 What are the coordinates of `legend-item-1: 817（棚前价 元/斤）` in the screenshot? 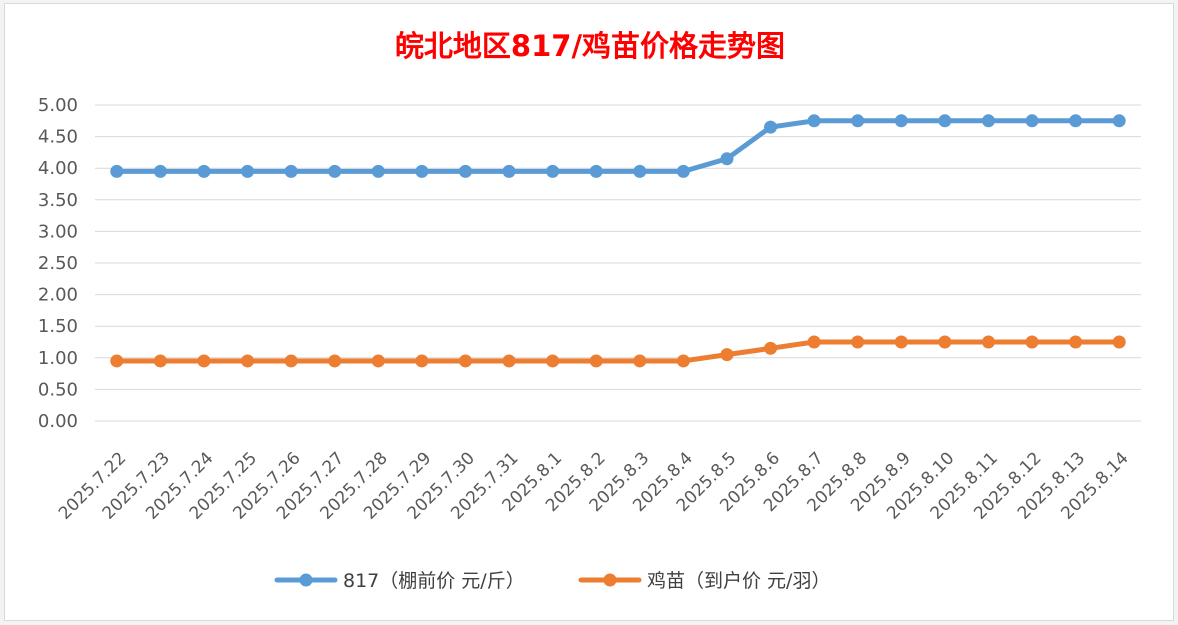 It's located at (399, 581).